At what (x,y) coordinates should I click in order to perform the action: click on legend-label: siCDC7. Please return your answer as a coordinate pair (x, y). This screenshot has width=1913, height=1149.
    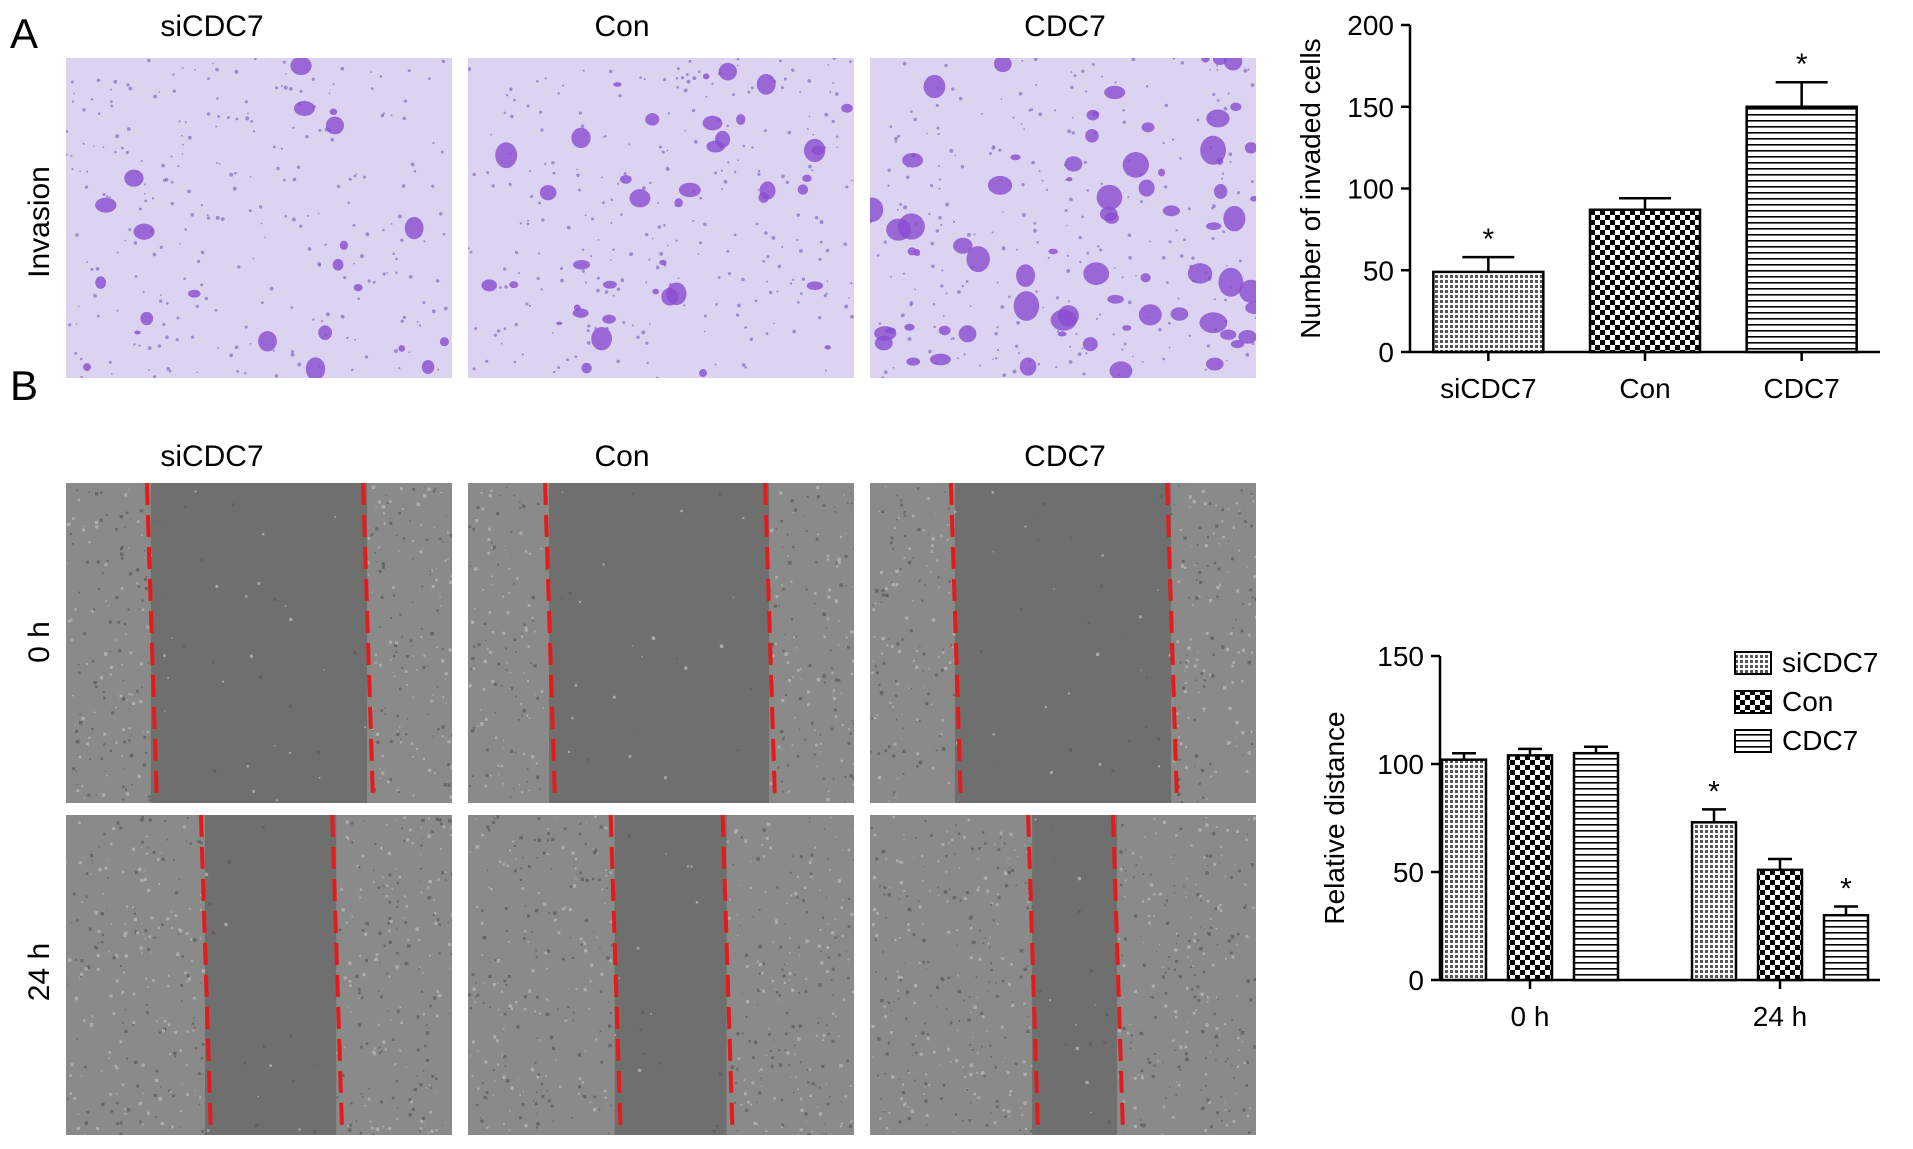
    Looking at the image, I should click on (1830, 662).